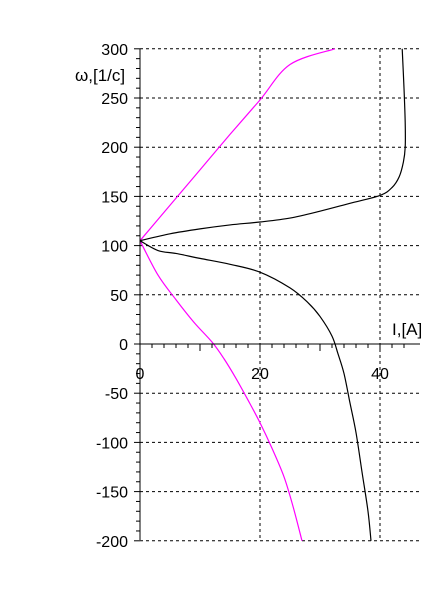  Describe the element at coordinates (114, 197) in the screenshot. I see `y-tick-label-150: 150` at that location.